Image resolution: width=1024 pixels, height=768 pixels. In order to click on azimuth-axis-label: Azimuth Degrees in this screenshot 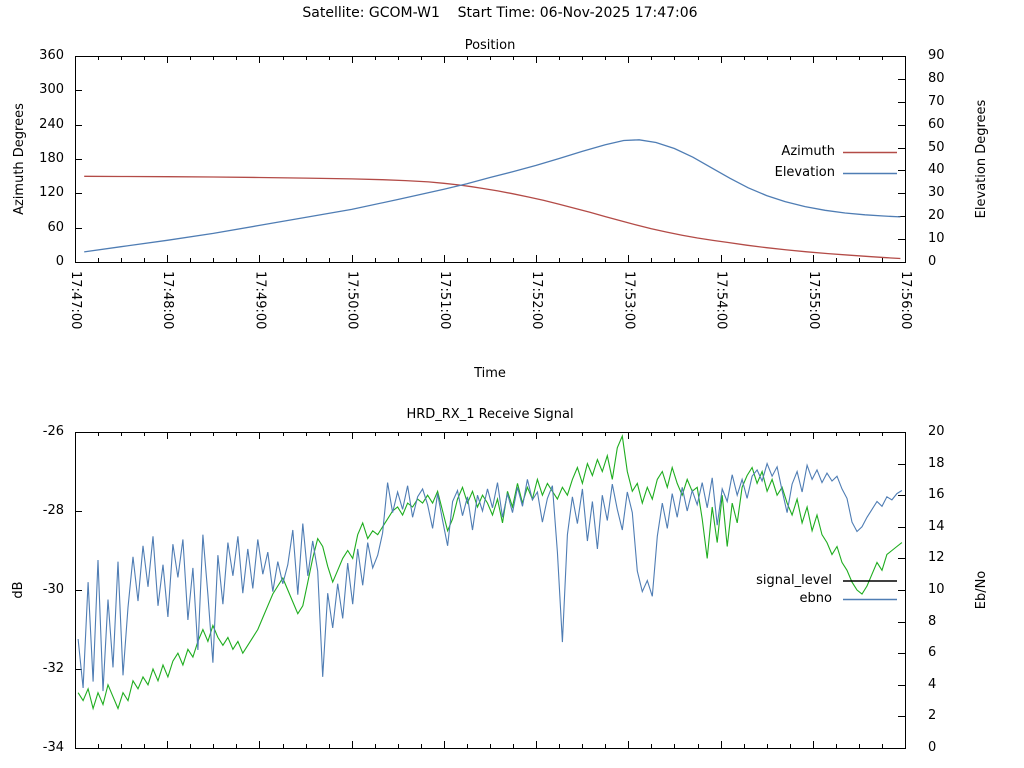, I will do `click(19, 159)`.